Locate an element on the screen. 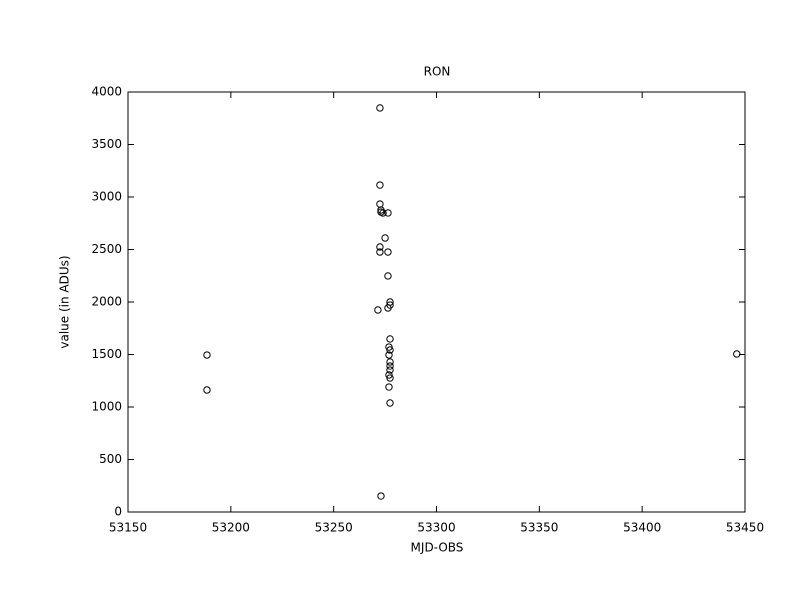 This screenshot has width=792, height=612. y-tick-label: 4000 is located at coordinates (106, 92).